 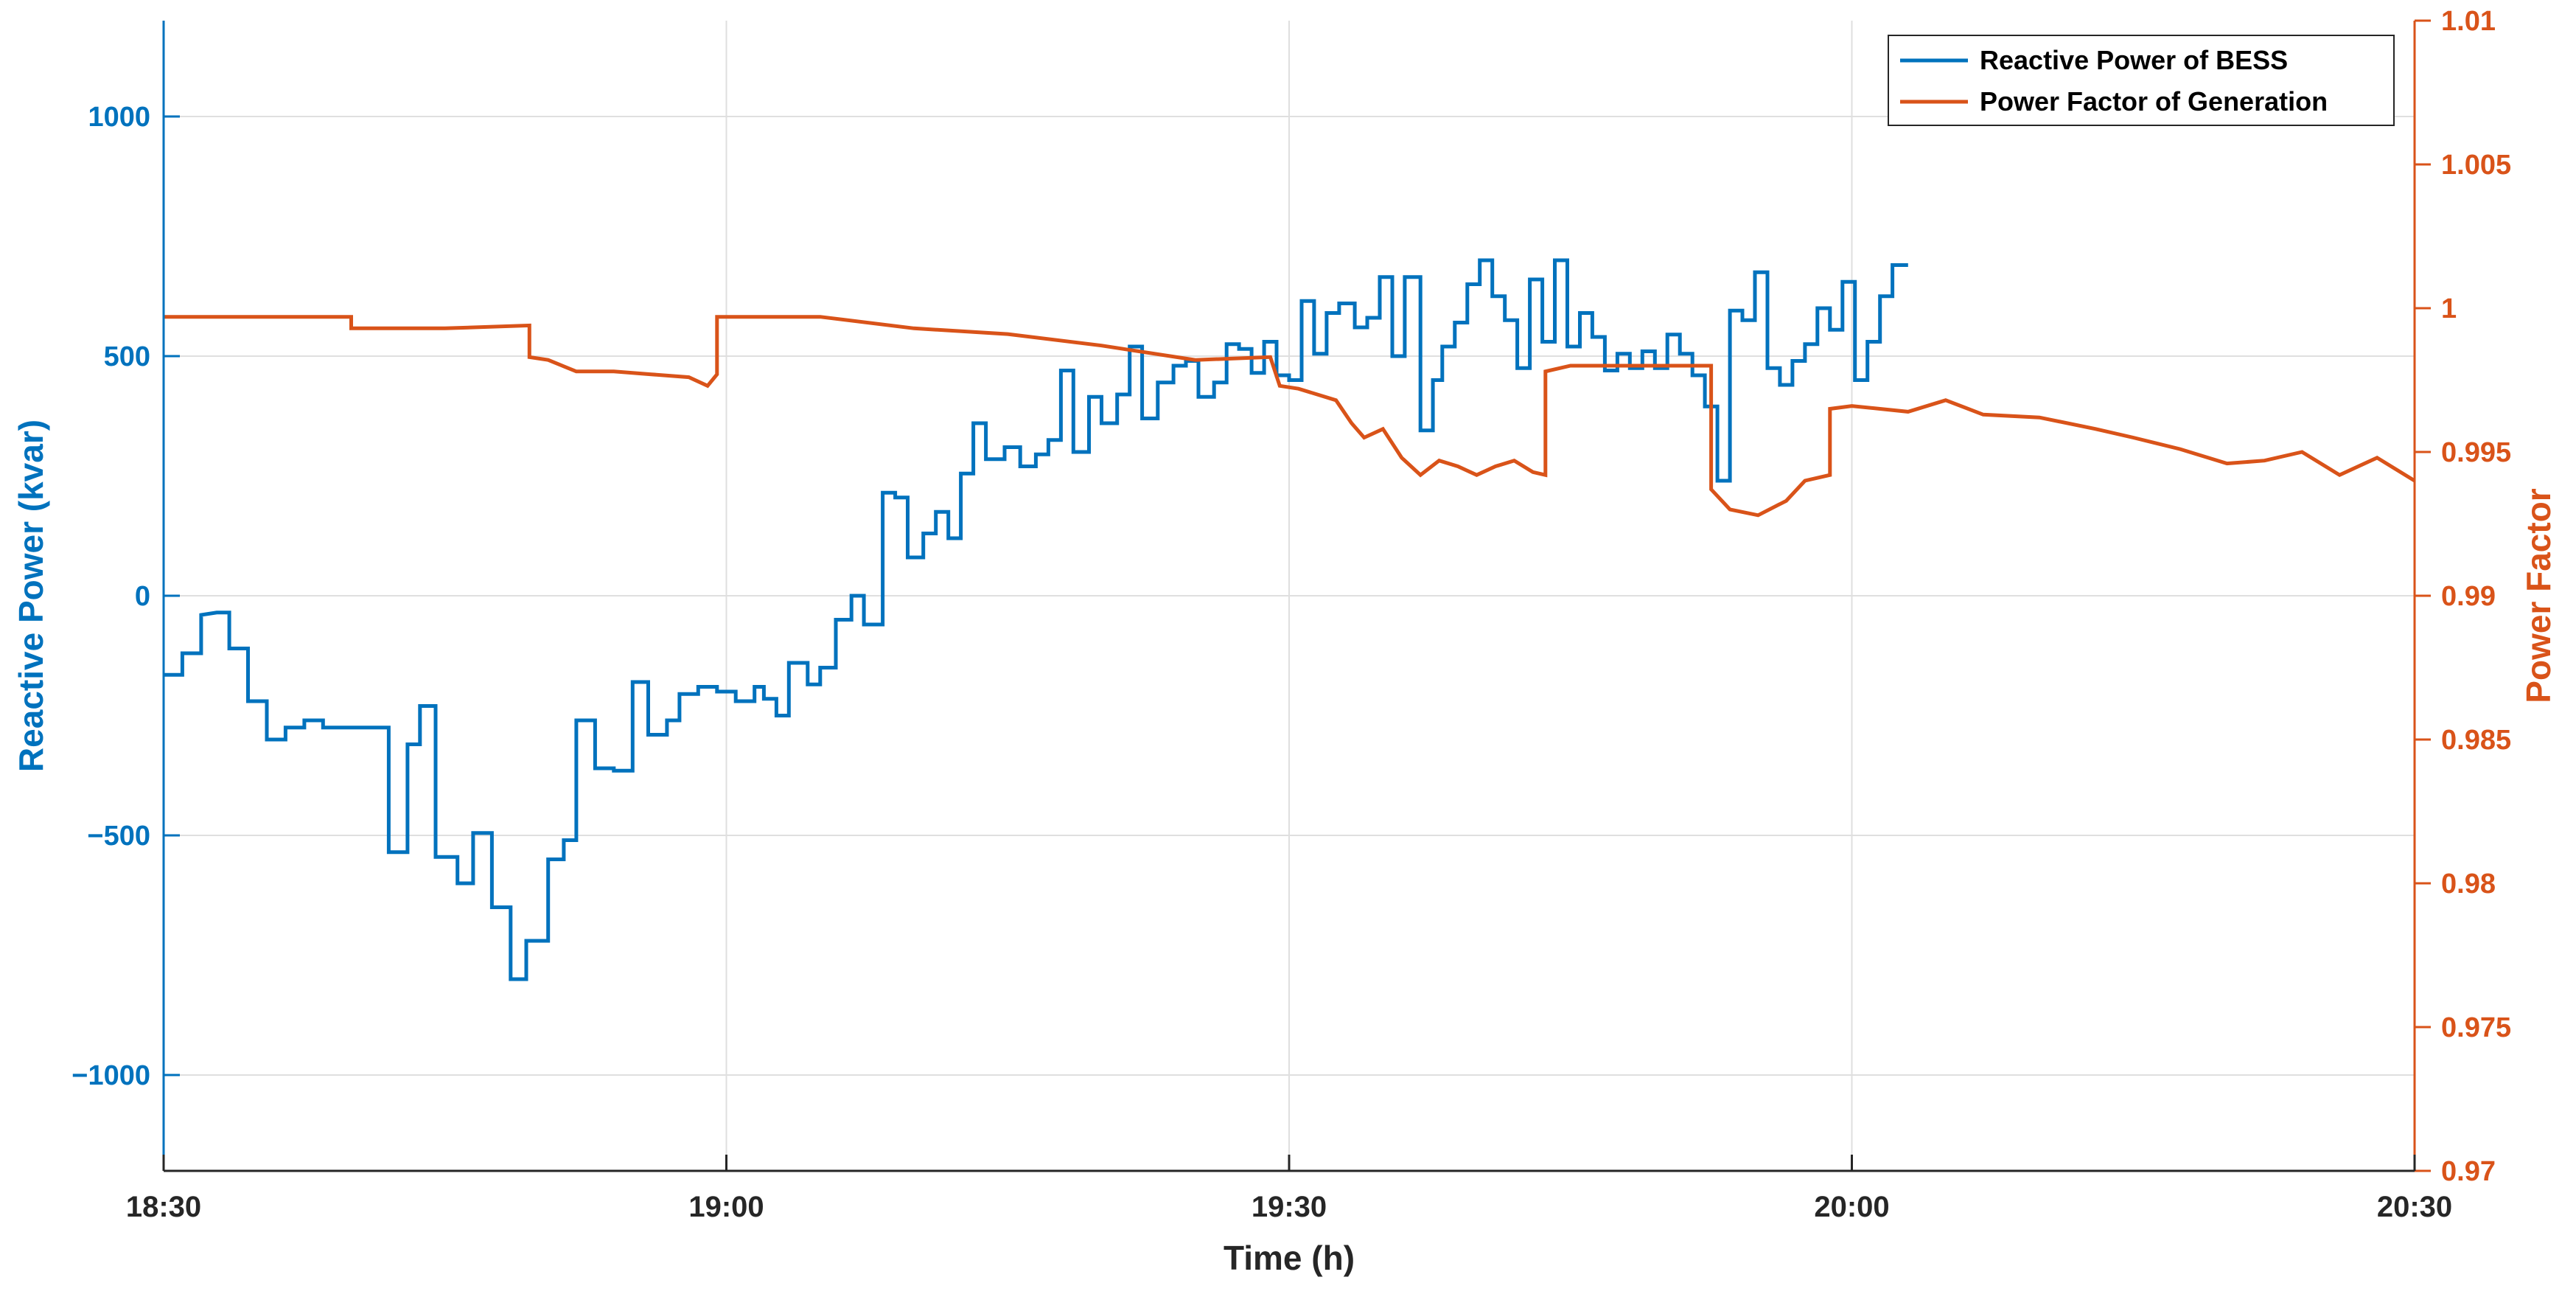 I want to click on x-tick-label: 20:30, so click(x=2414, y=1207).